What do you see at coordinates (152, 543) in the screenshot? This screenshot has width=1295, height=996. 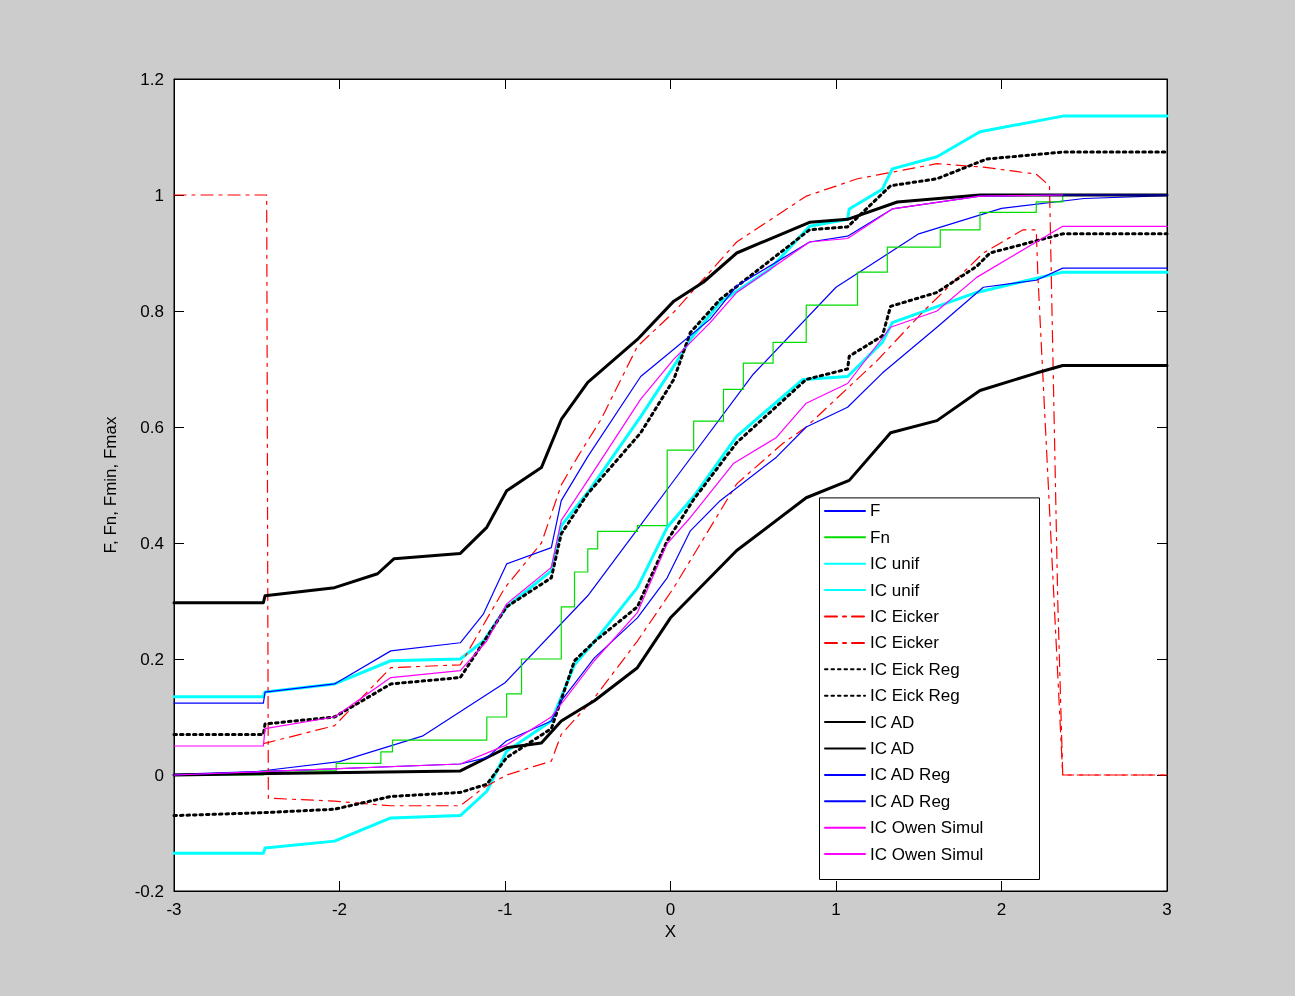 I see `y-tick-label: 0.4` at bounding box center [152, 543].